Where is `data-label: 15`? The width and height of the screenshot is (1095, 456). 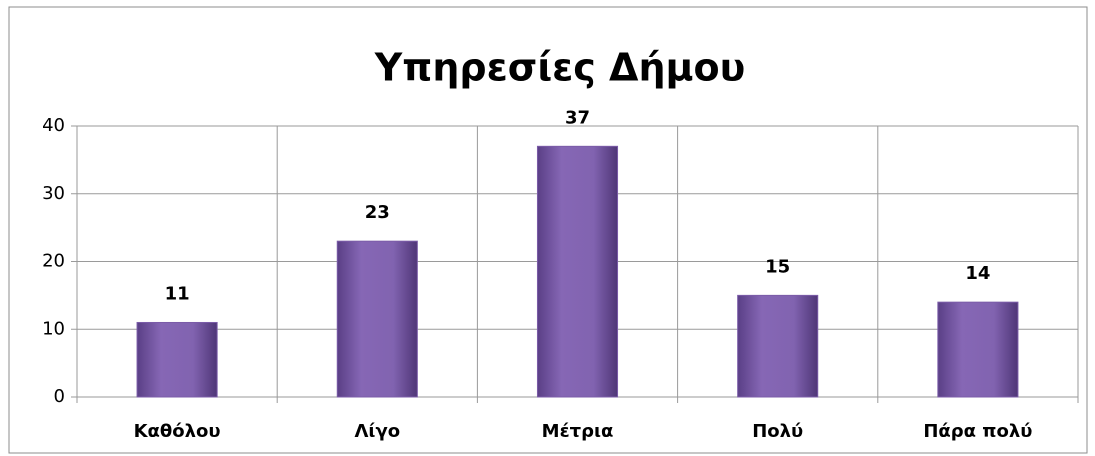
data-label: 15 is located at coordinates (777, 266).